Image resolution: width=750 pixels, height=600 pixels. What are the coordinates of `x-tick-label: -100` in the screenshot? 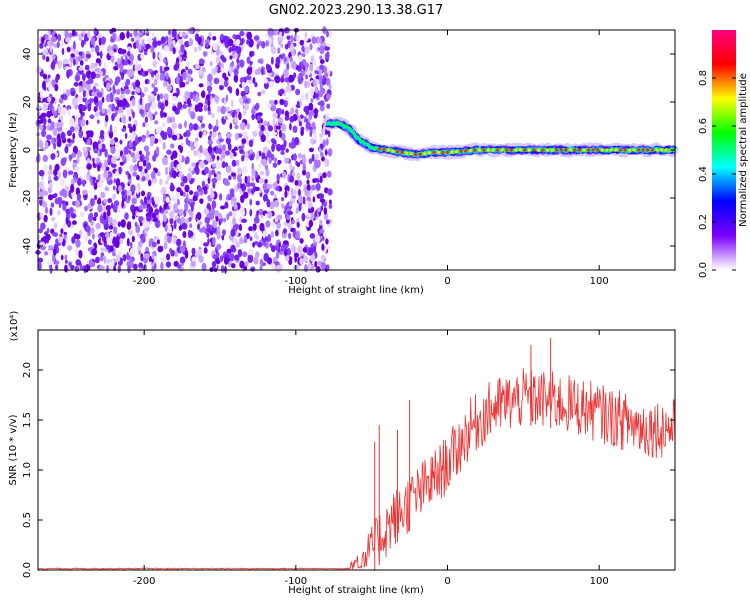 It's located at (295, 581).